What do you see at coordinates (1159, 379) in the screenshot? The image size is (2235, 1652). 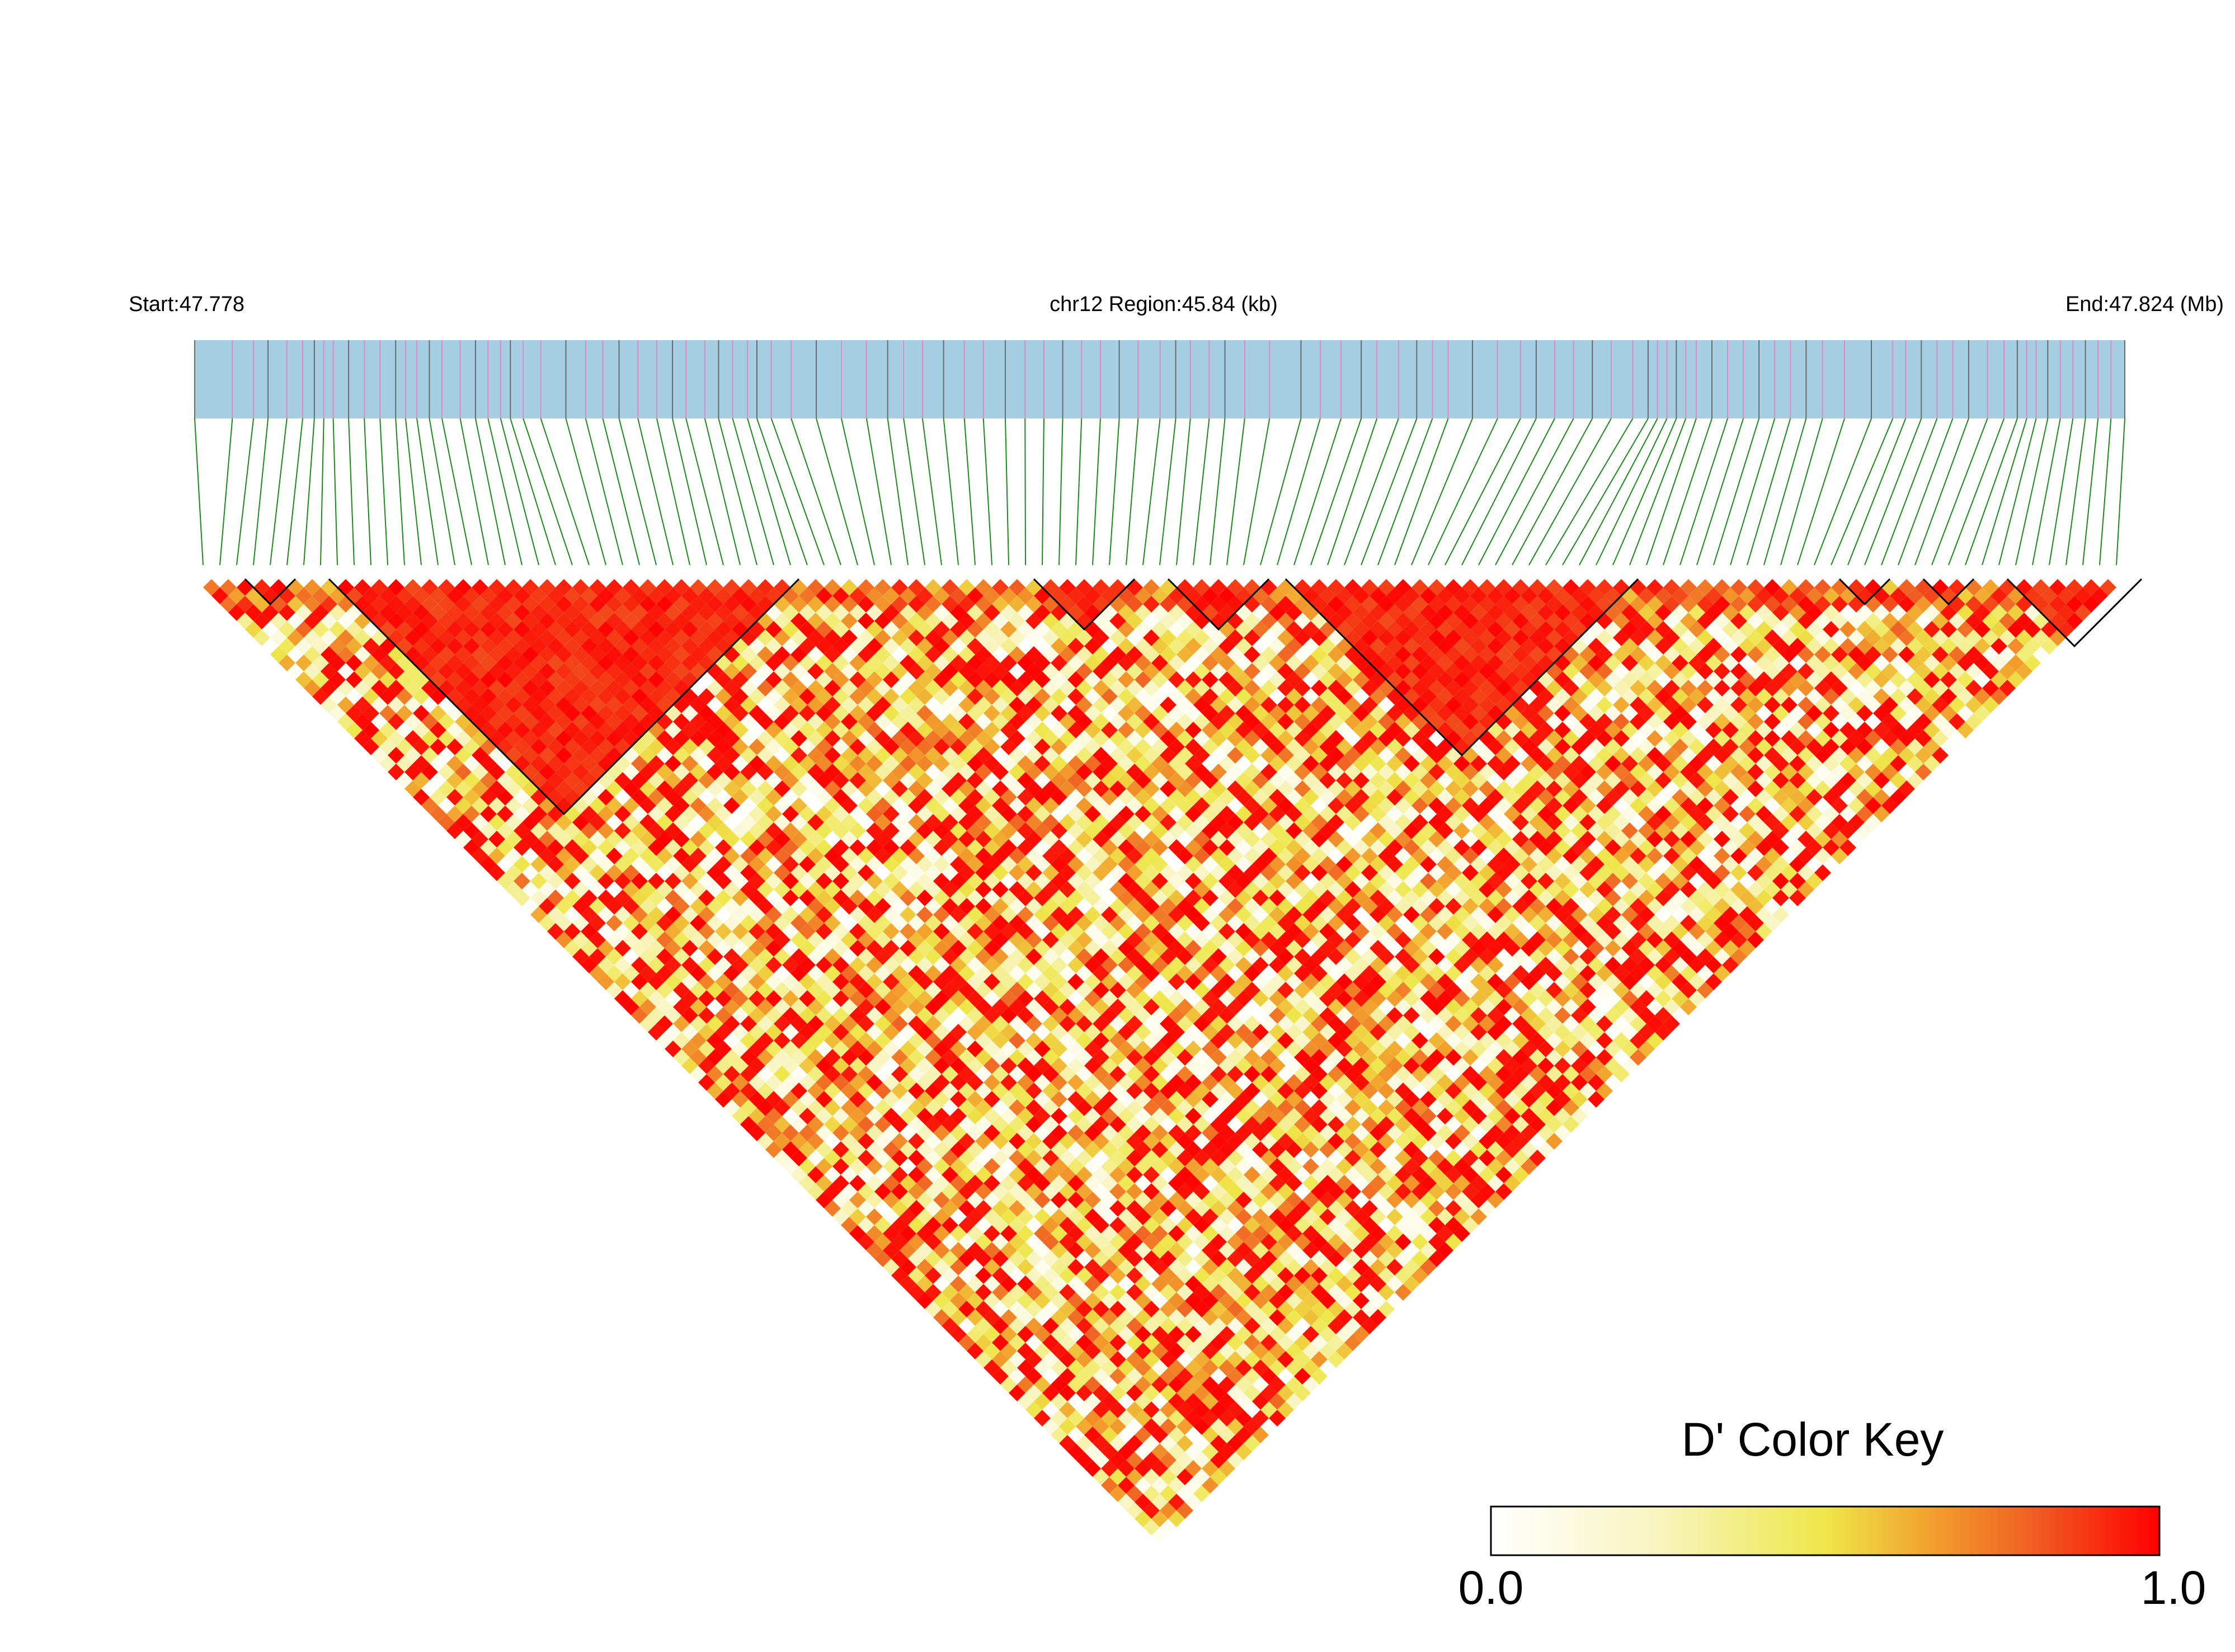 I see `snp-marker-ticks` at bounding box center [1159, 379].